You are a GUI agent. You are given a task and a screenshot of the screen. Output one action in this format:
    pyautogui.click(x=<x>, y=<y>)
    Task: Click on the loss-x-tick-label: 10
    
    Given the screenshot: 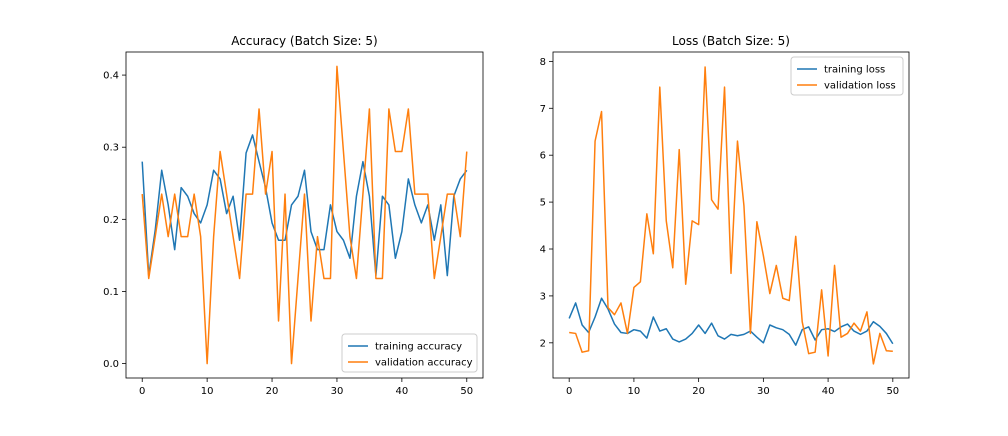 What is the action you would take?
    pyautogui.click(x=634, y=391)
    